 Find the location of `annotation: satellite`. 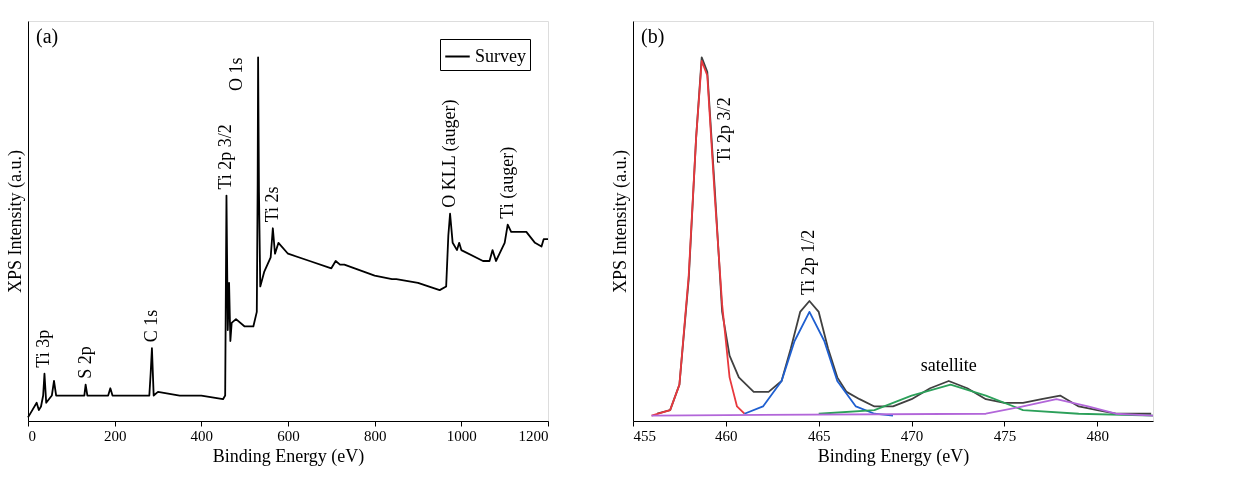

annotation: satellite is located at coordinates (948, 365).